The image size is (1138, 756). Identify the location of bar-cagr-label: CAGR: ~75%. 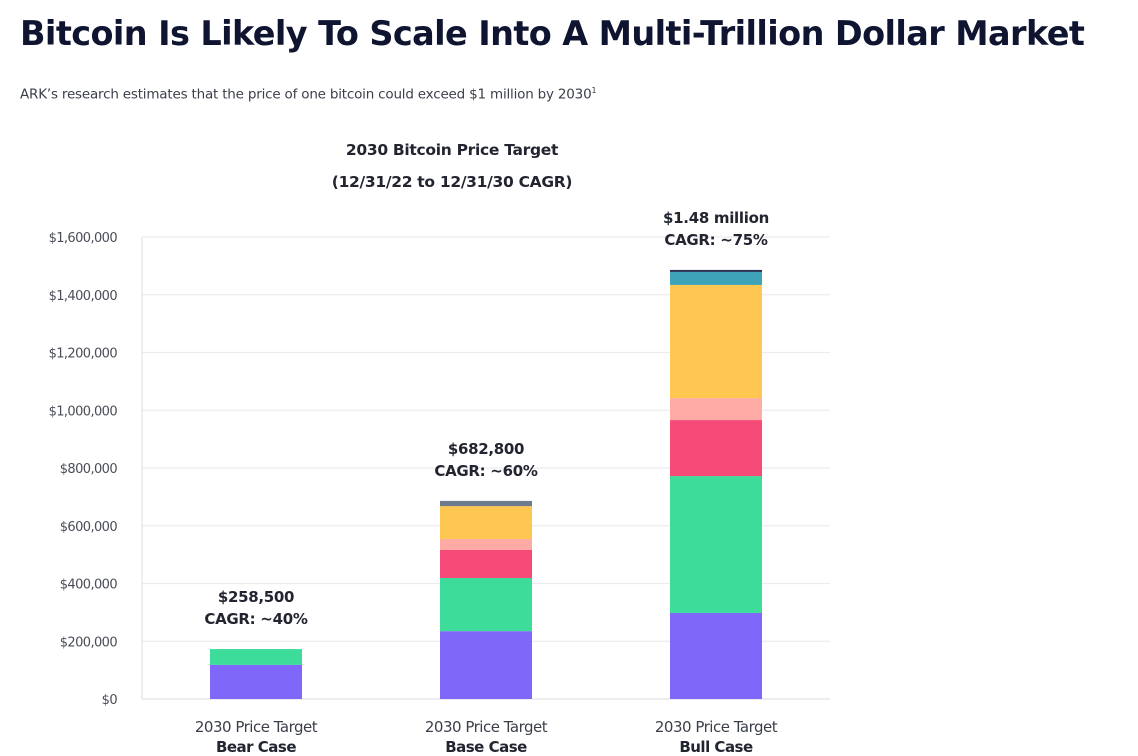
(715, 240).